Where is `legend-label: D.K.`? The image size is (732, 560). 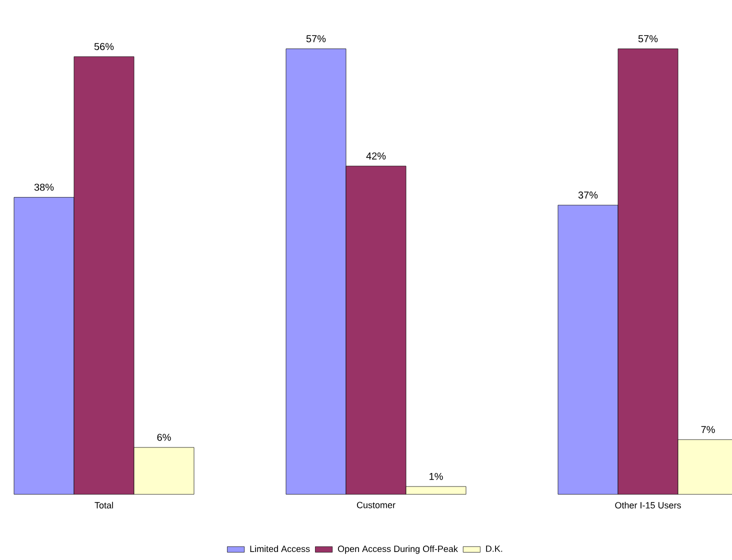 legend-label: D.K. is located at coordinates (494, 549).